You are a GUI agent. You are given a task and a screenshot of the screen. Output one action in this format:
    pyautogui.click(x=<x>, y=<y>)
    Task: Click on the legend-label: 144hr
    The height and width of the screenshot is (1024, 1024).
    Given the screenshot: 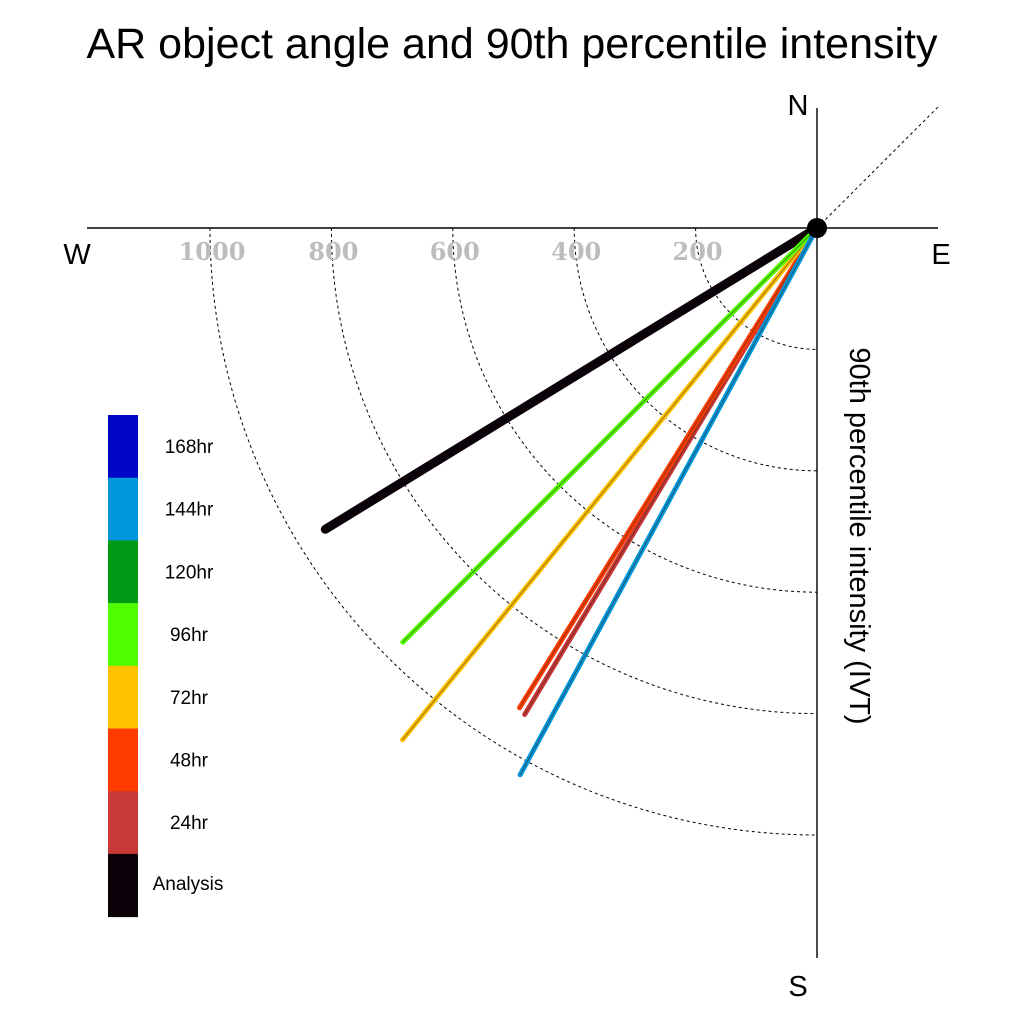 What is the action you would take?
    pyautogui.click(x=189, y=510)
    